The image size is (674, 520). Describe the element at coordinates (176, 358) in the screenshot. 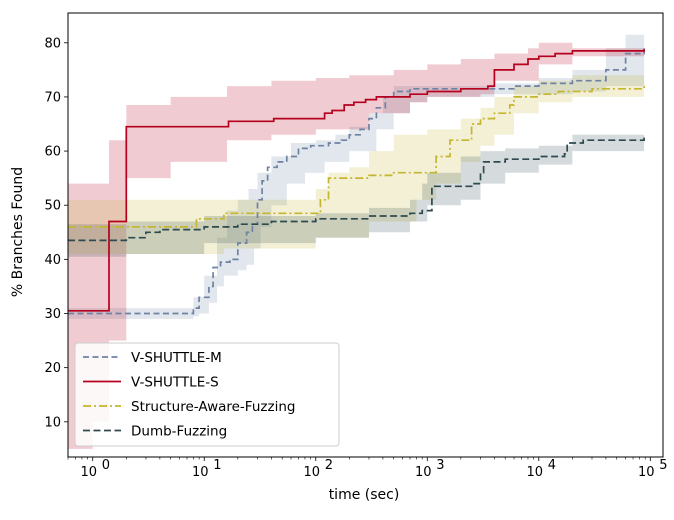

I see `legend-label: V-SHUTTLE-M` at that location.